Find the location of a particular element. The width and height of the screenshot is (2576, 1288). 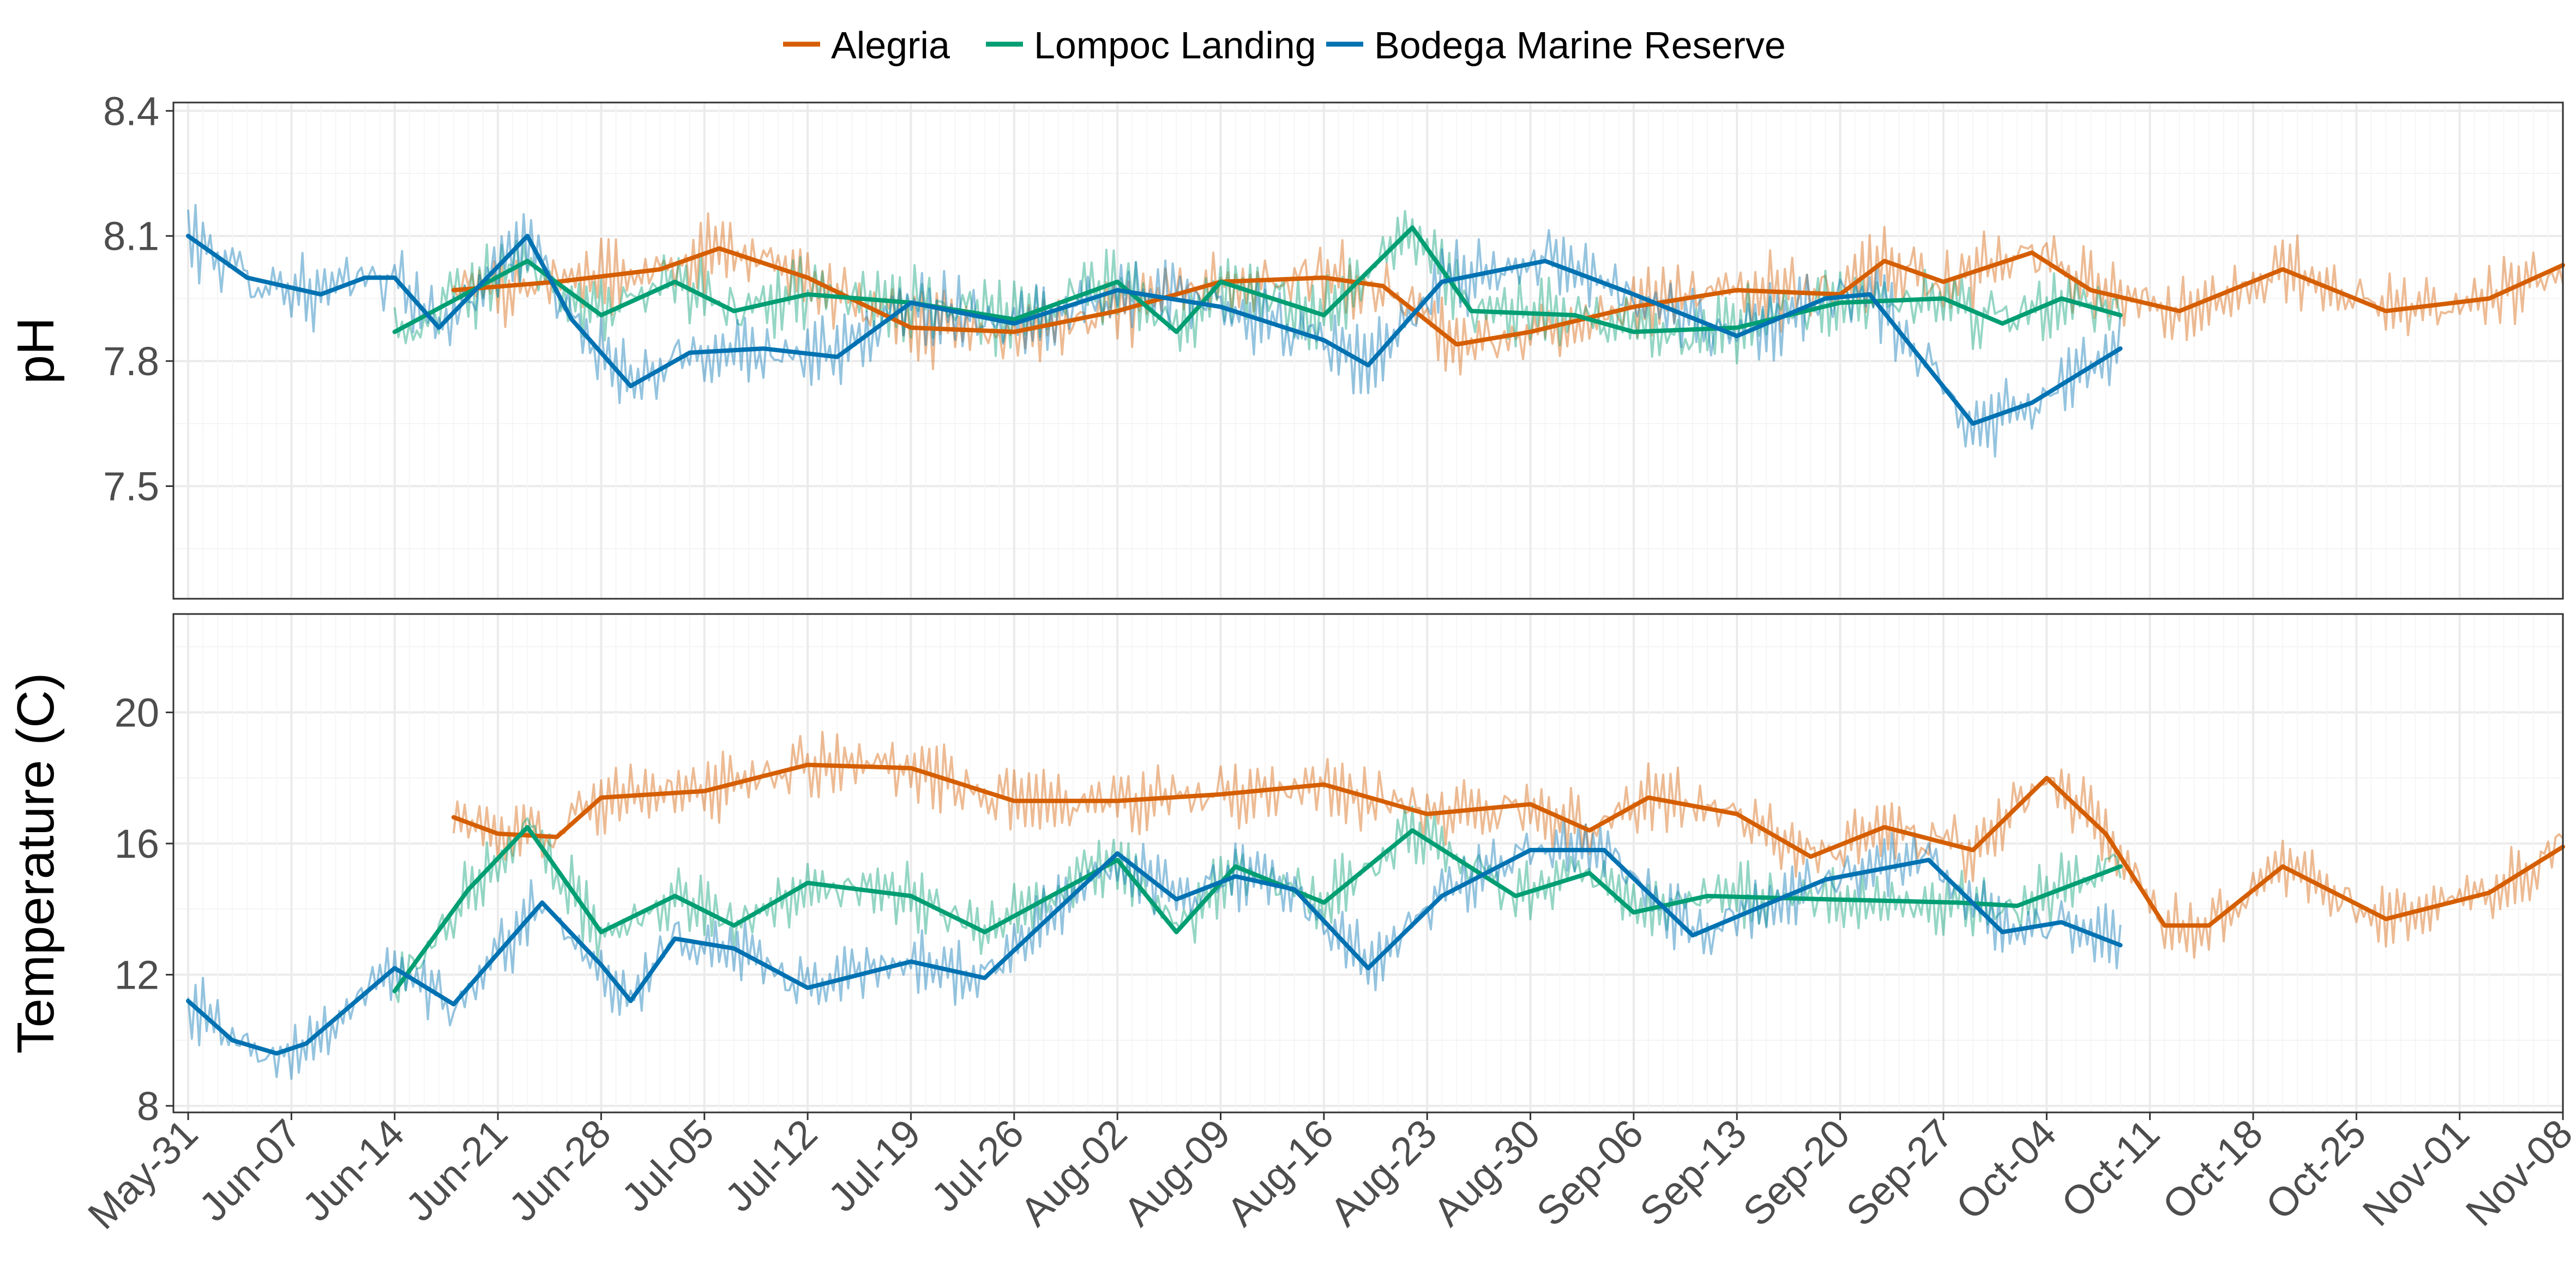

x-tick-label: Jun-21 is located at coordinates (456, 1170).